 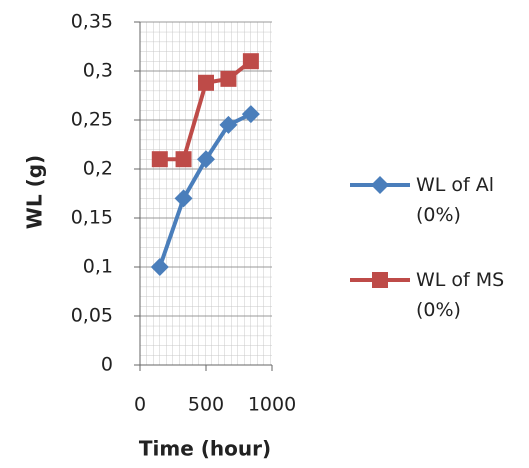 What do you see at coordinates (272, 405) in the screenshot?
I see `x-tick-label: 1000` at bounding box center [272, 405].